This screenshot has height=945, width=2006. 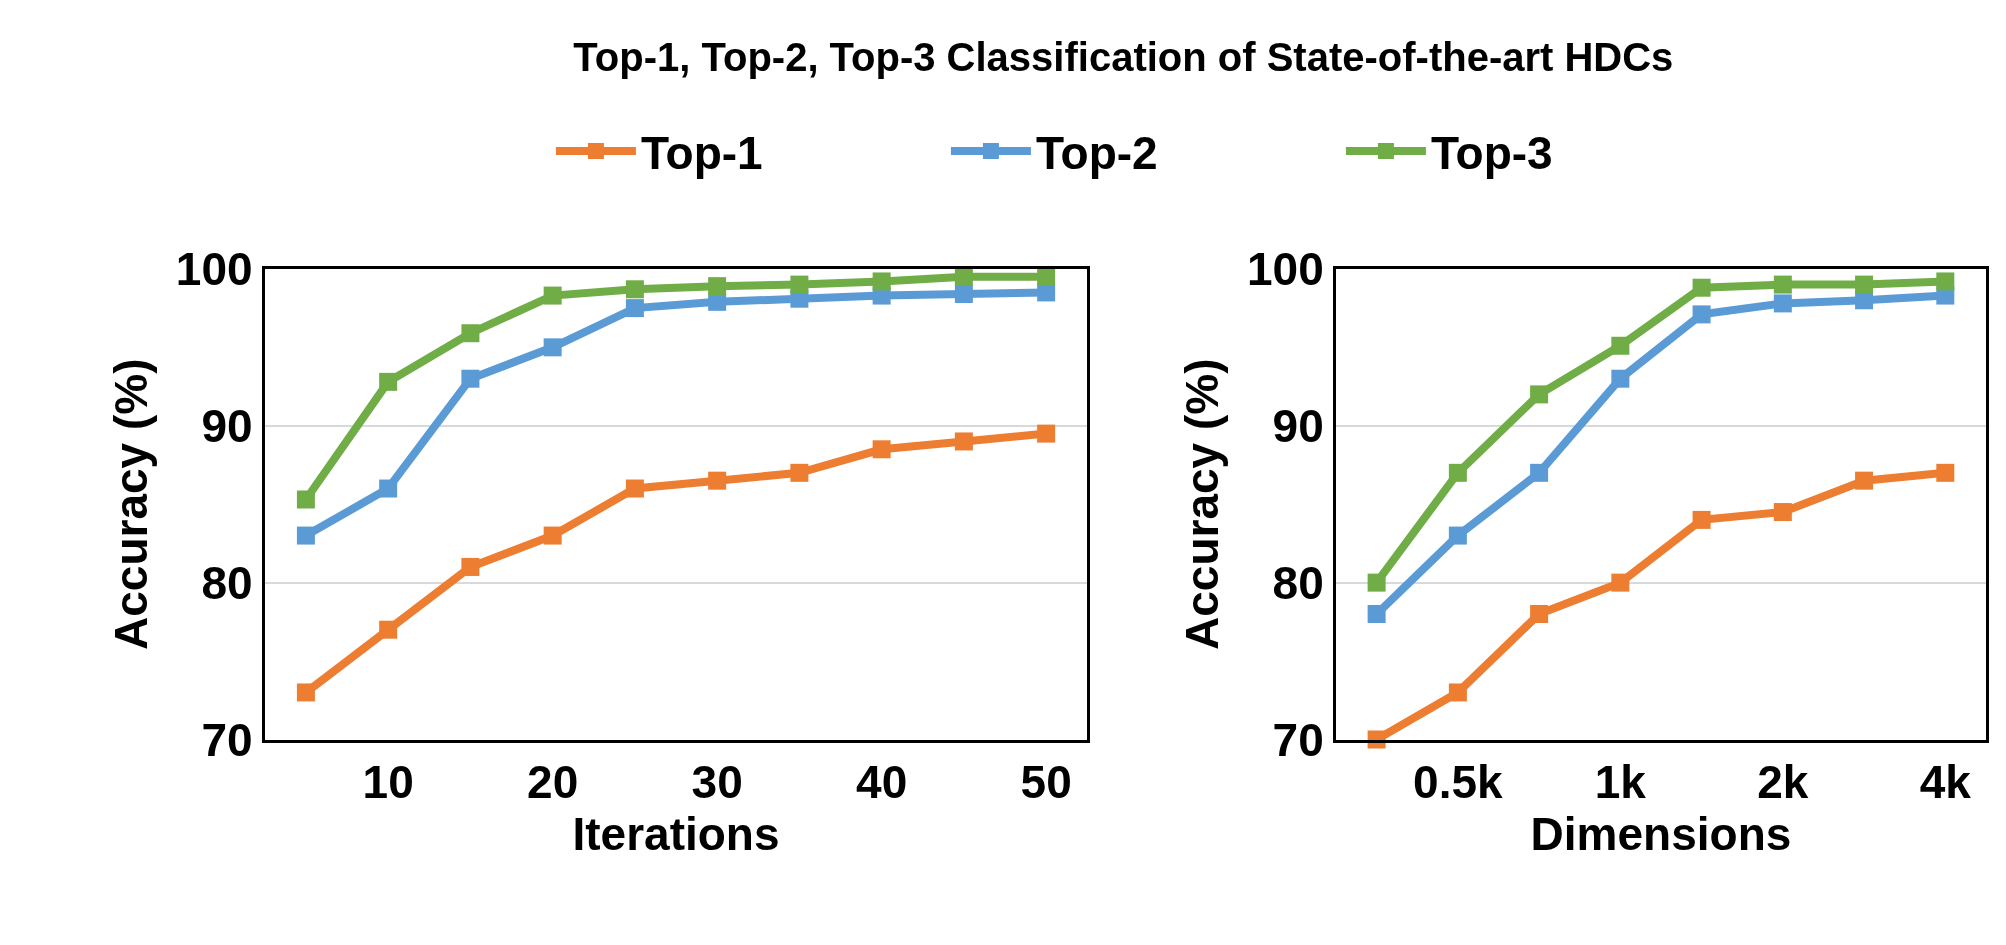 I want to click on x-tick-label: 10, so click(x=388, y=781).